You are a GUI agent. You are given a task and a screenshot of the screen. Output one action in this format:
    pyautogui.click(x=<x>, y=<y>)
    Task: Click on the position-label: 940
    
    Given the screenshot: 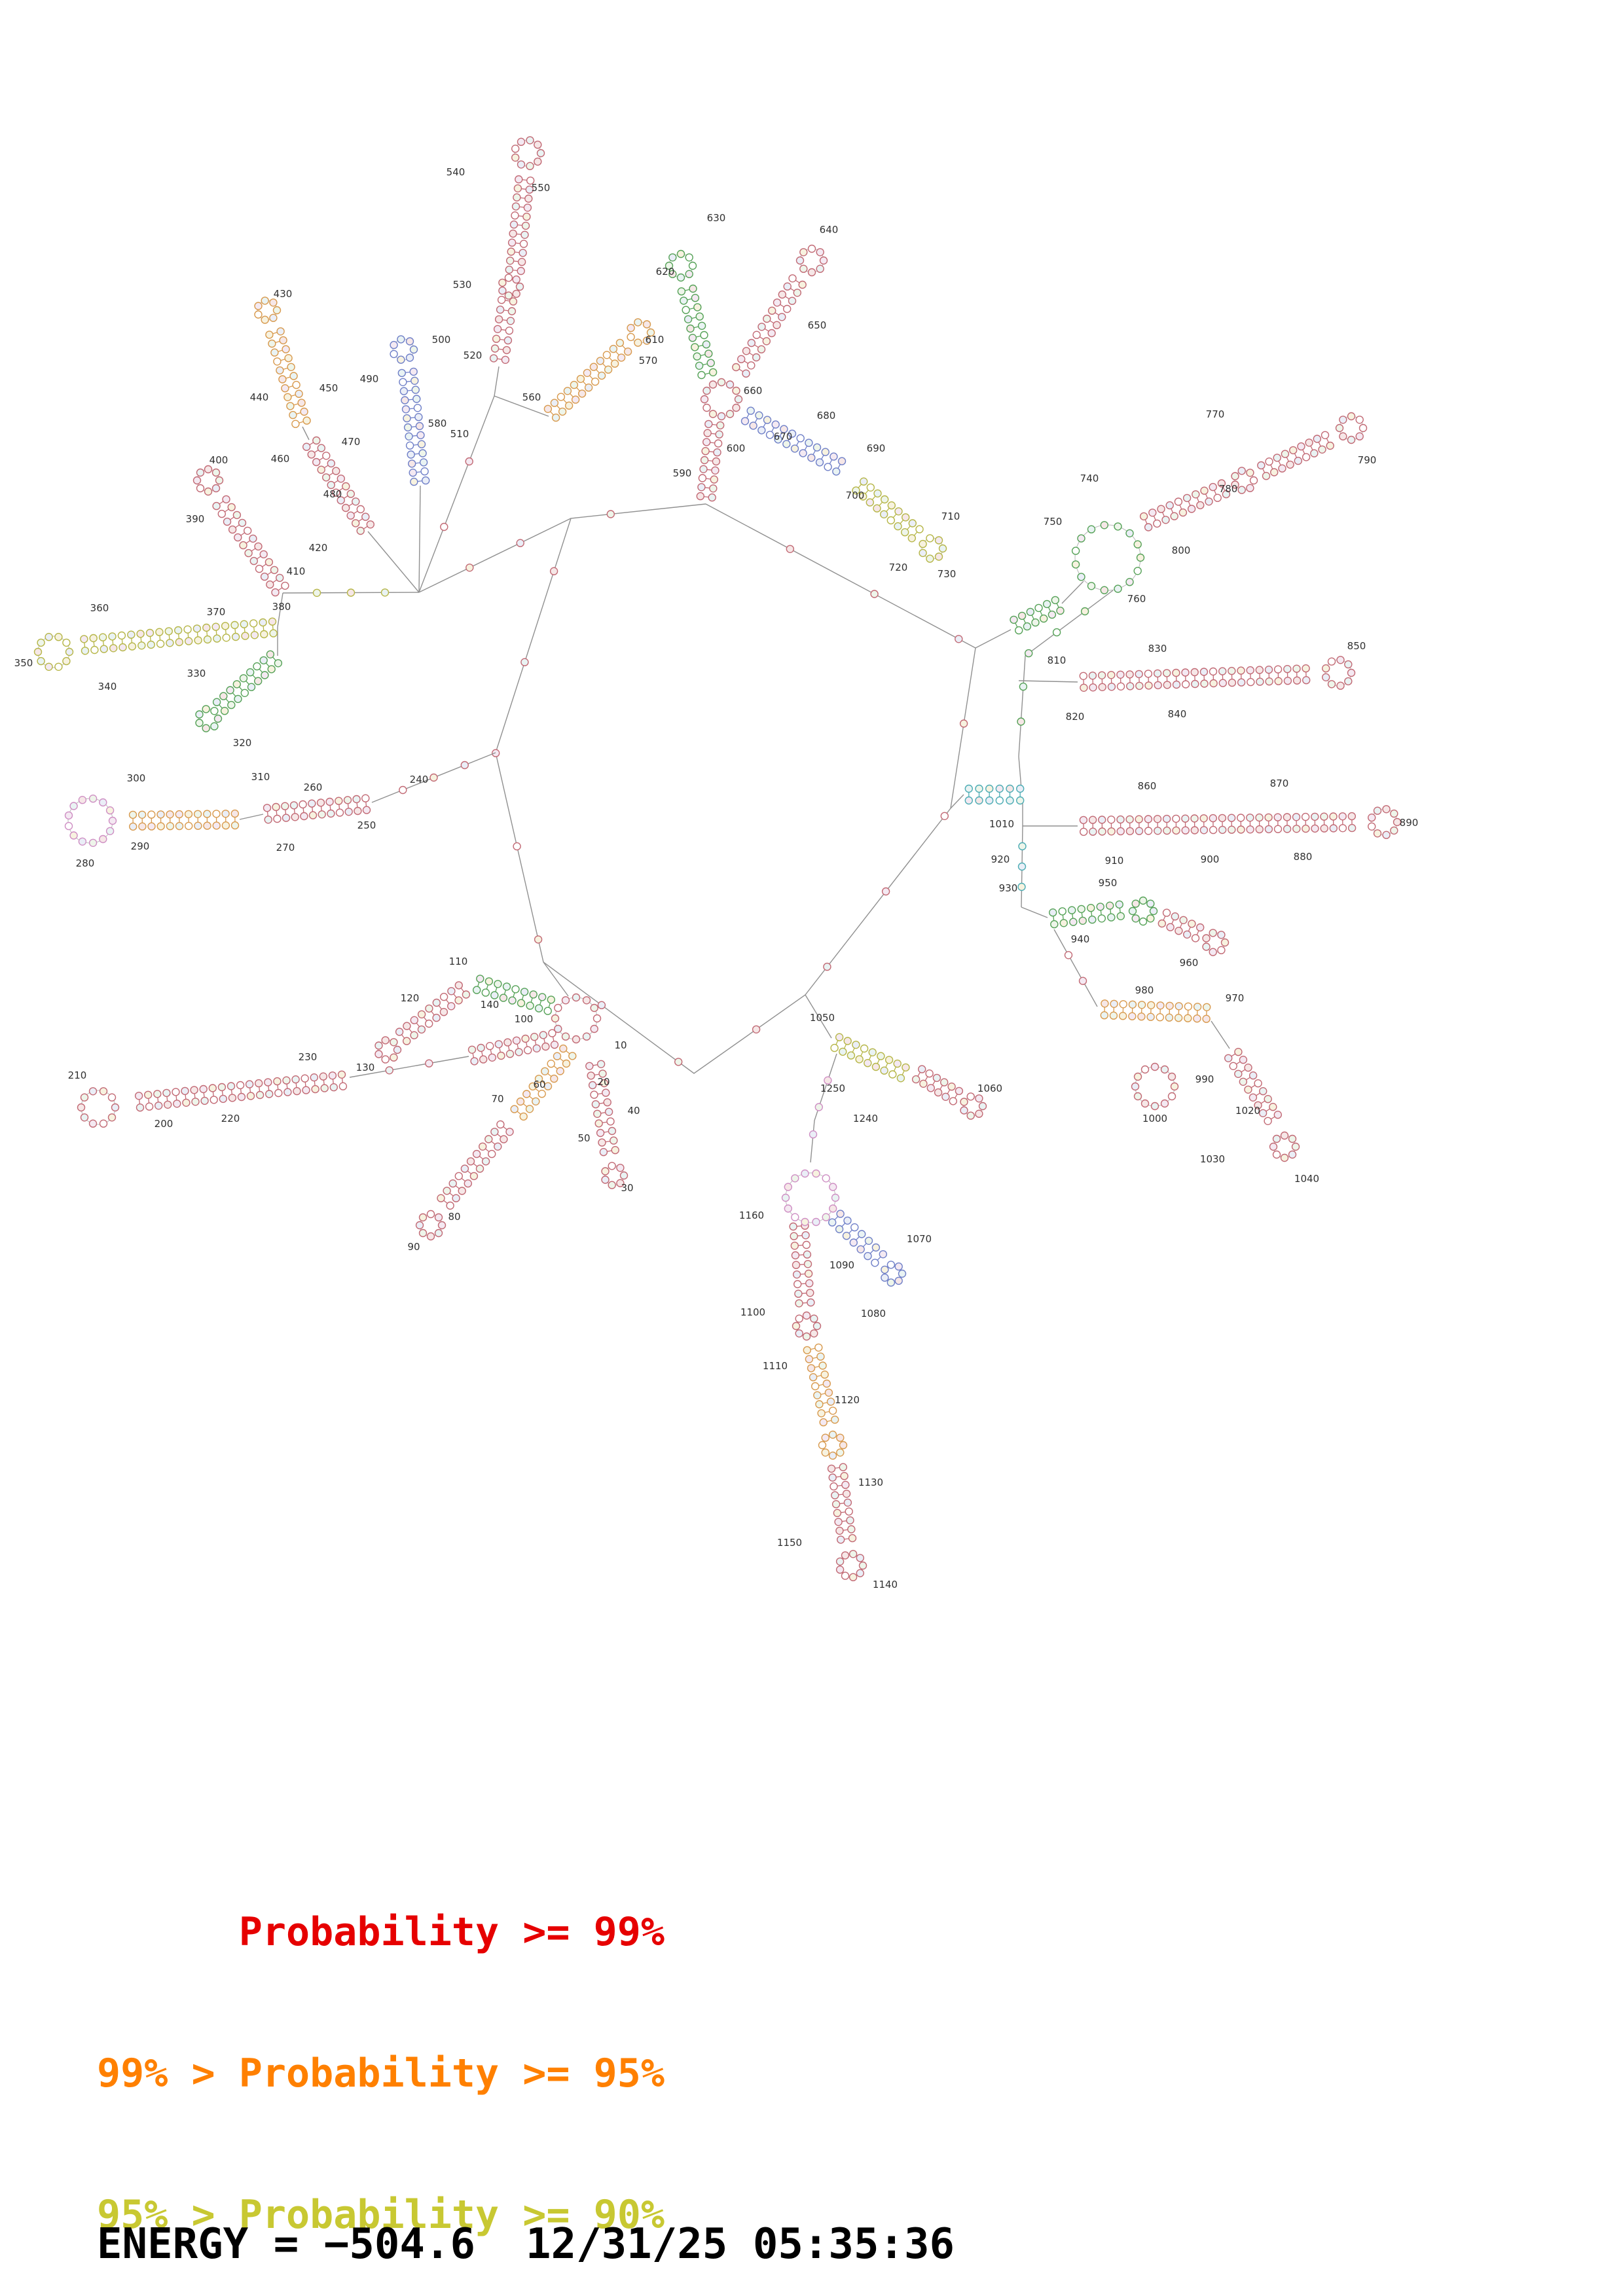 What is the action you would take?
    pyautogui.click(x=1080, y=939)
    